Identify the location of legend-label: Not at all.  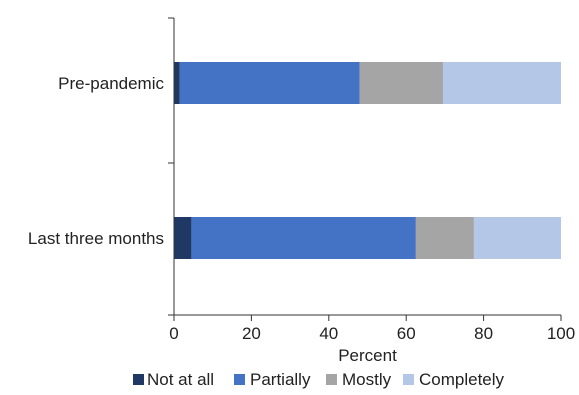
(180, 379).